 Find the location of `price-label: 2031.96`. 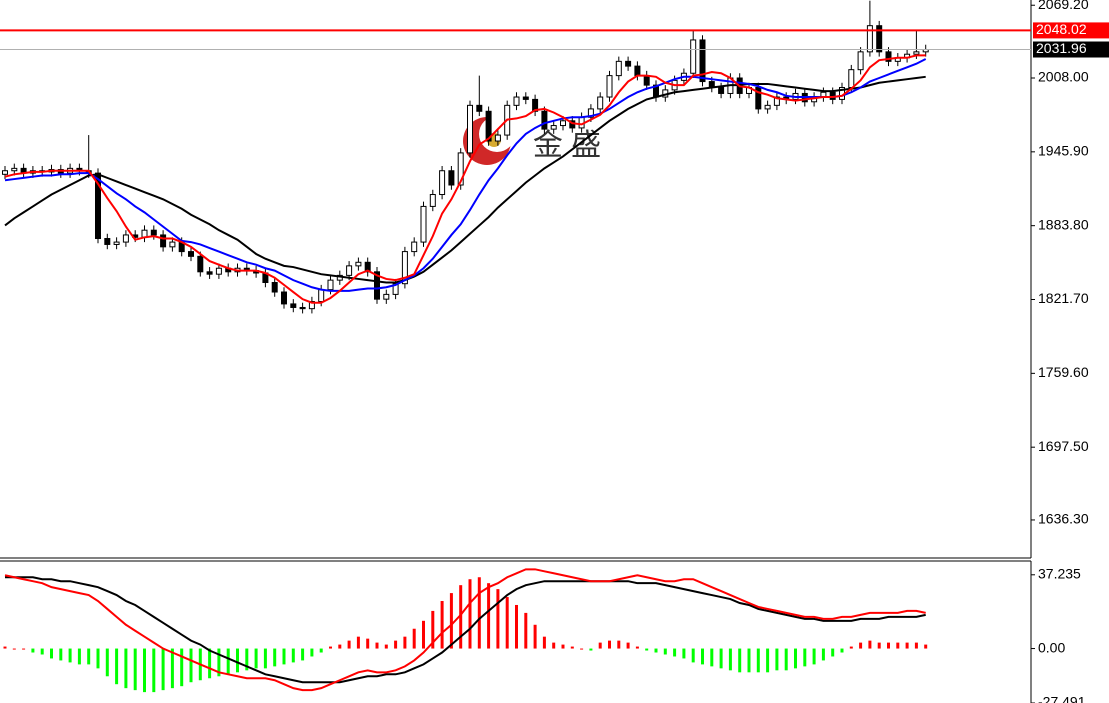

price-label: 2031.96 is located at coordinates (1061, 48).